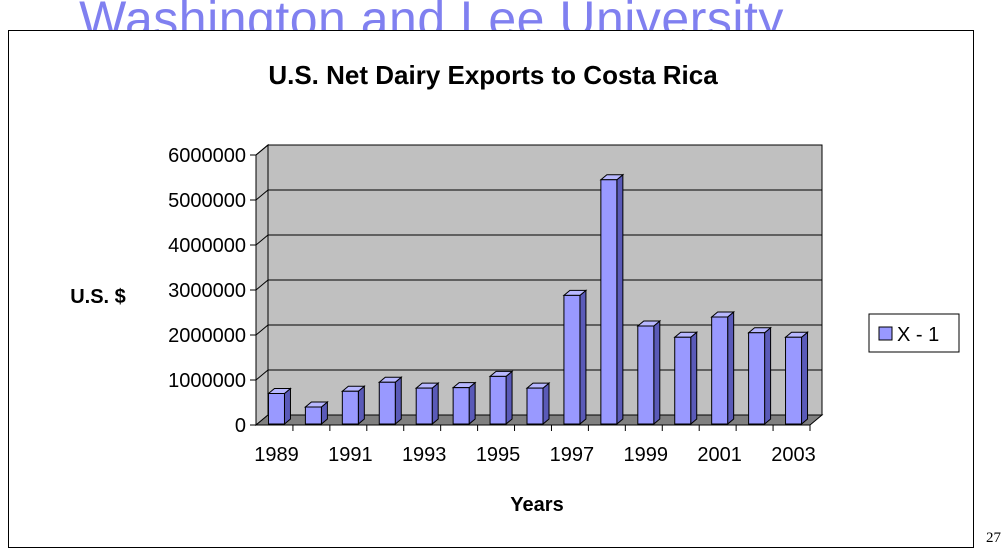 This screenshot has height=550, width=1001. I want to click on y-tick-label: 0, so click(240, 426).